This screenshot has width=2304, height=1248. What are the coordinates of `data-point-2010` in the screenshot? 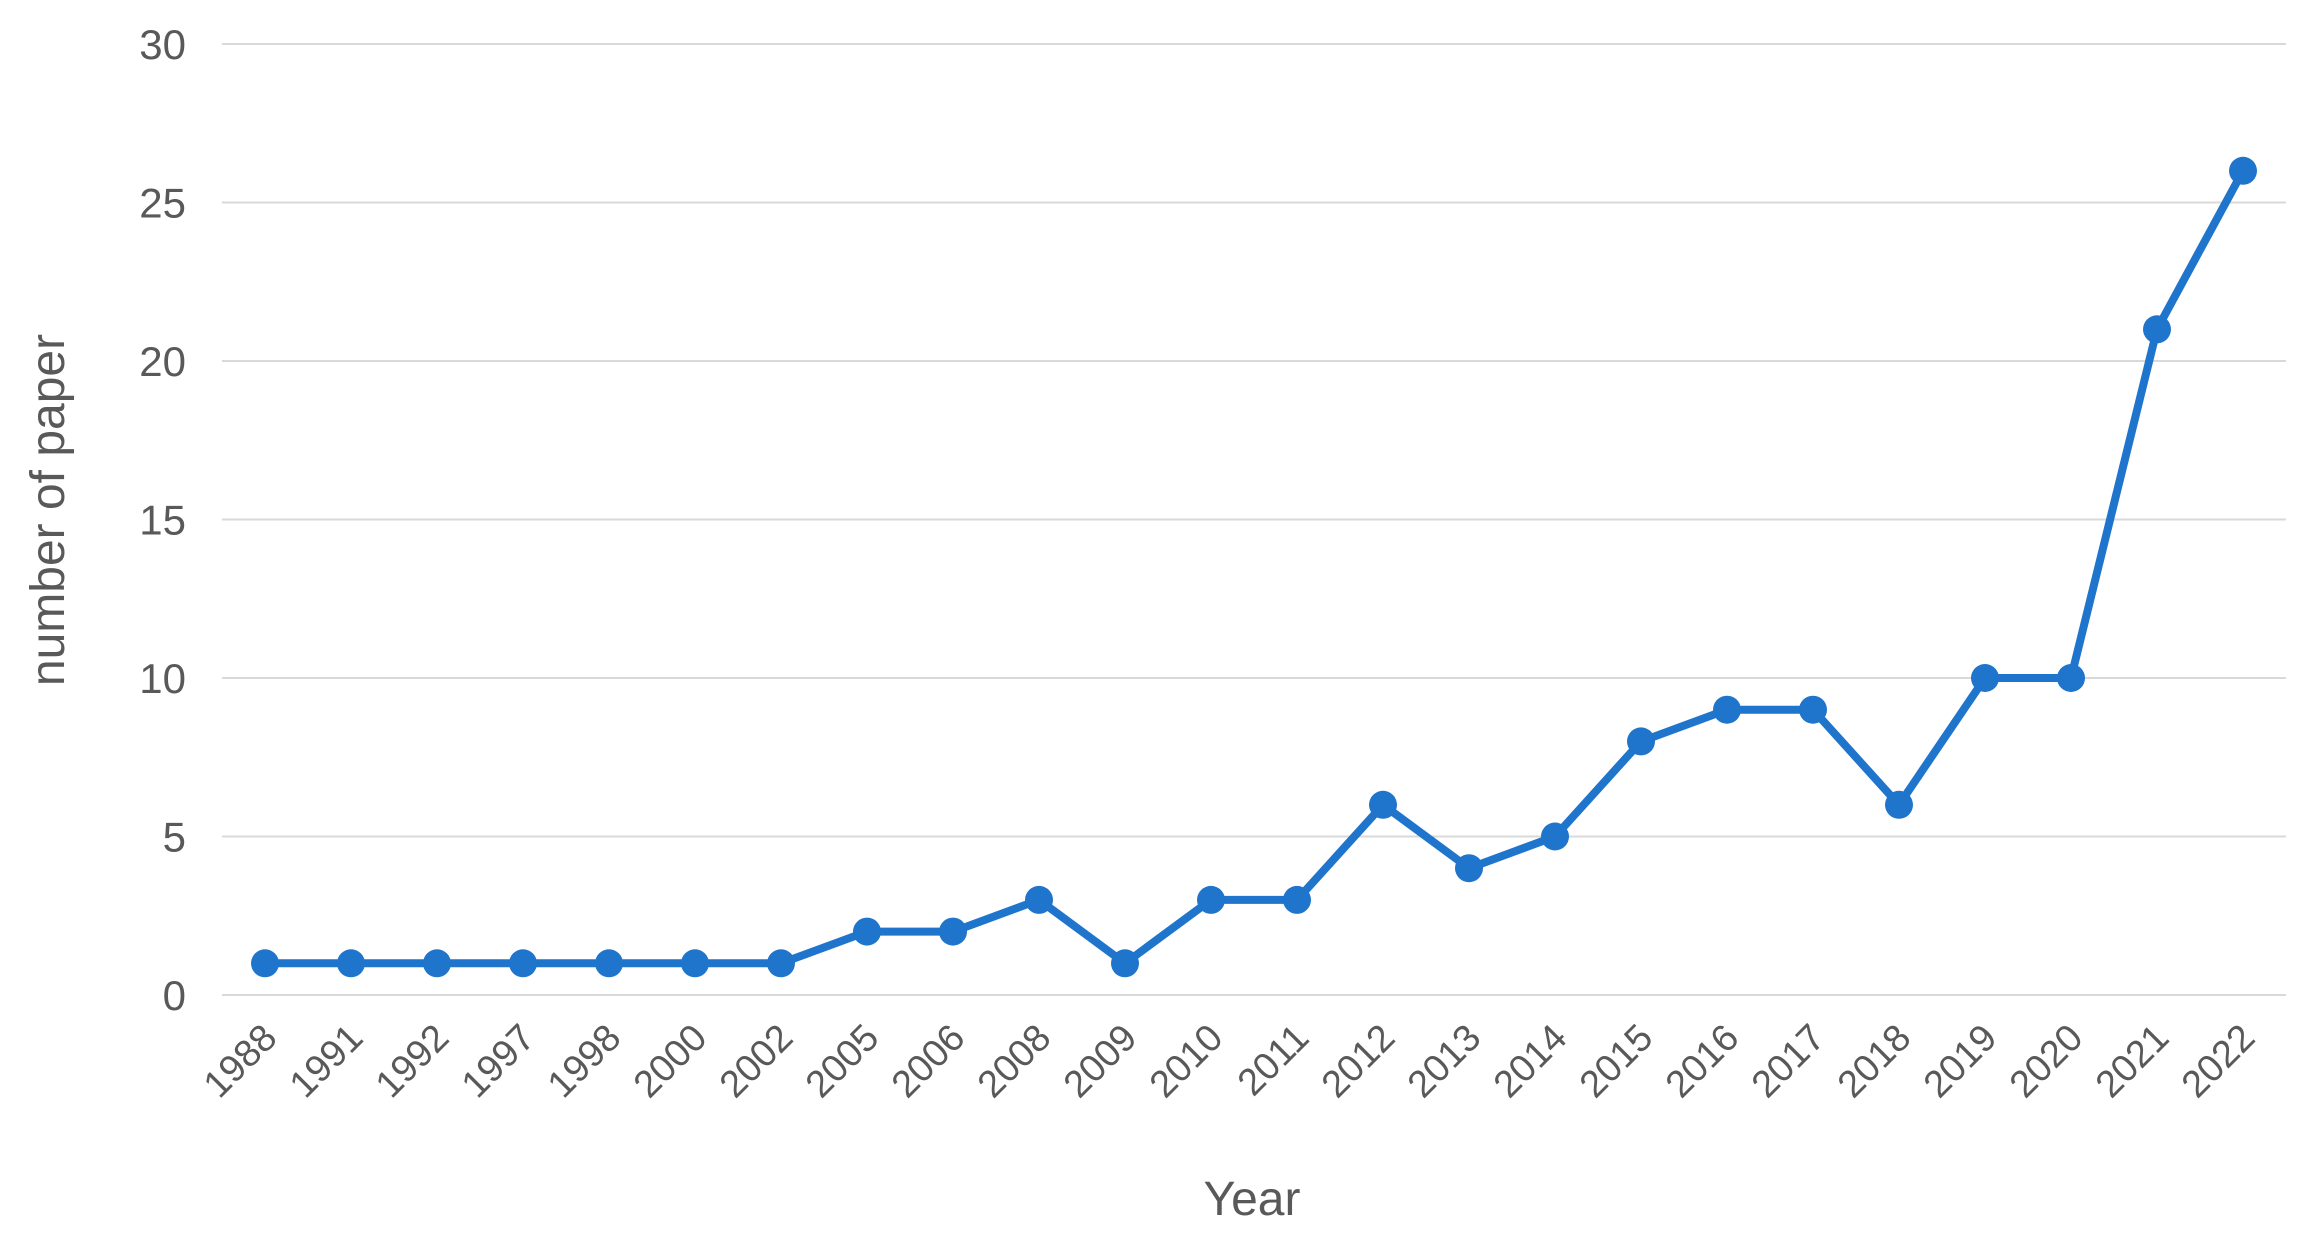 It's located at (1211, 899).